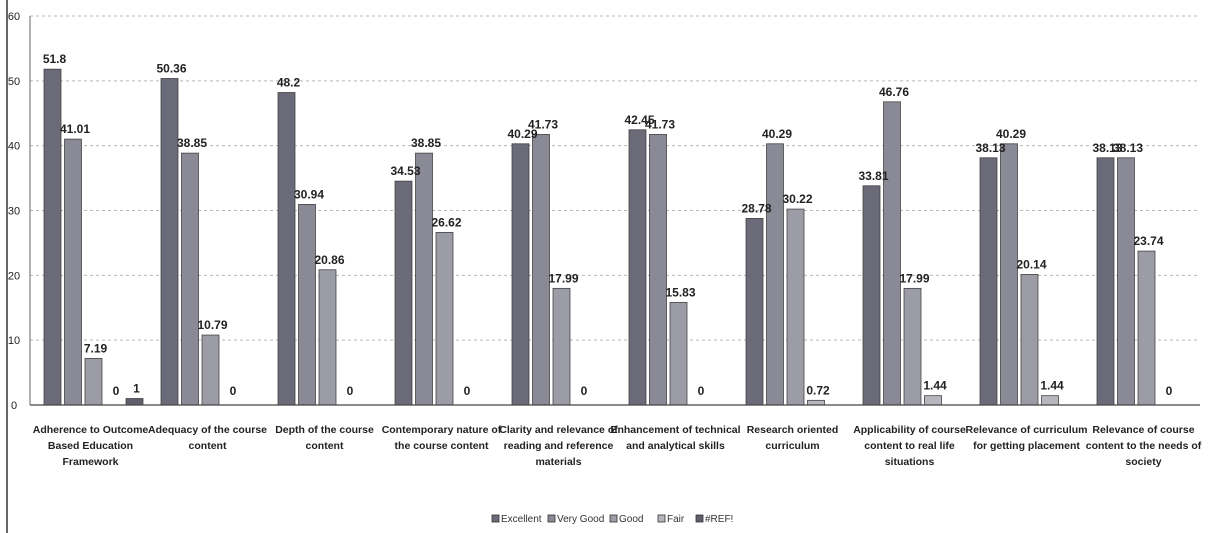 The height and width of the screenshot is (533, 1210). I want to click on x-tick-label-line: Relevance of curriculum, so click(1027, 430).